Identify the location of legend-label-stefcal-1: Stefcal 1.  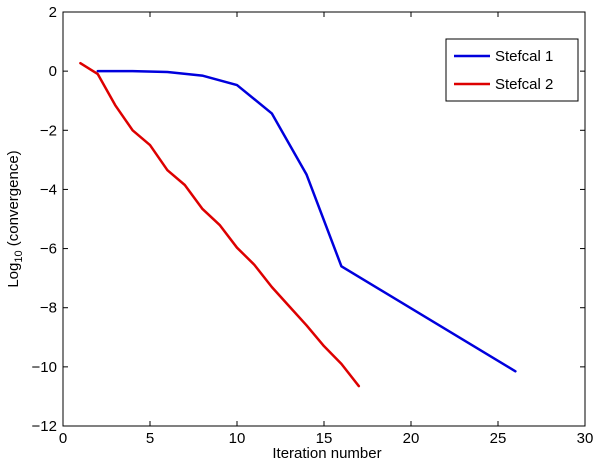
(524, 56).